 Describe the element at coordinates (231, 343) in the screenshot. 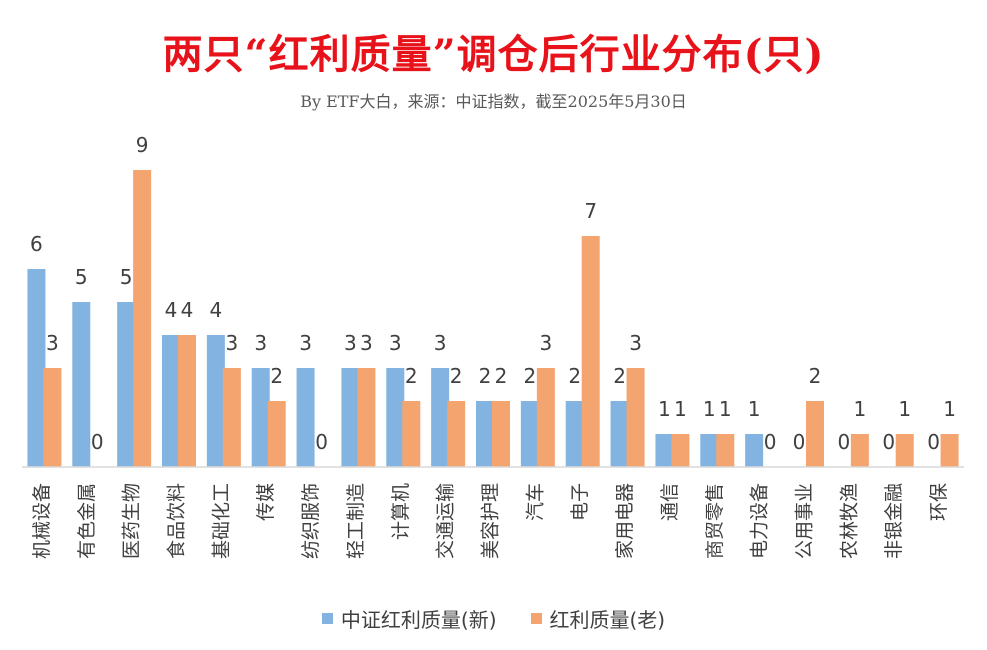

I see `data-label-old-4: 3` at that location.